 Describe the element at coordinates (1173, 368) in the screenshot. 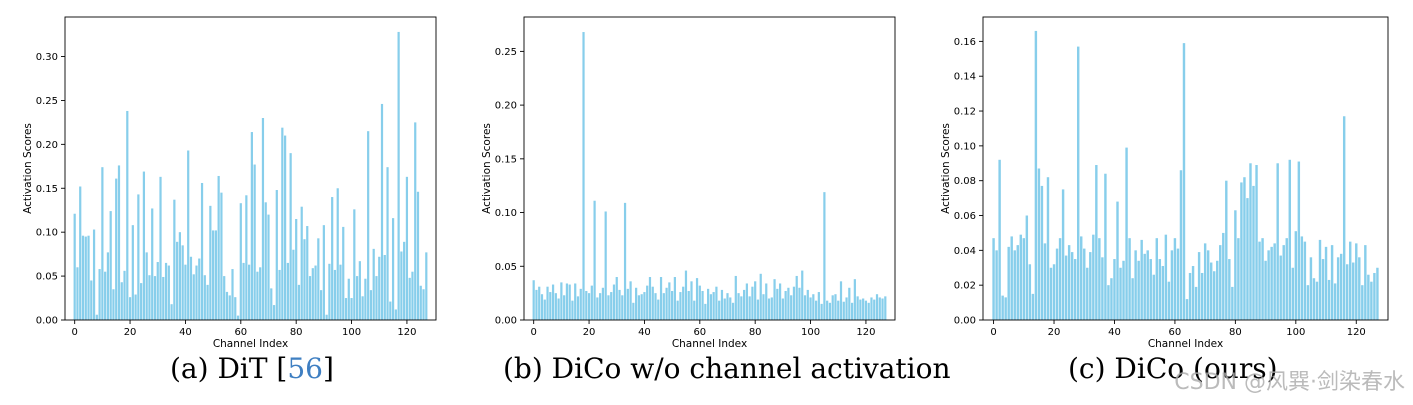

I see `caption-dico-ours: (c) DiCo (ours)` at that location.